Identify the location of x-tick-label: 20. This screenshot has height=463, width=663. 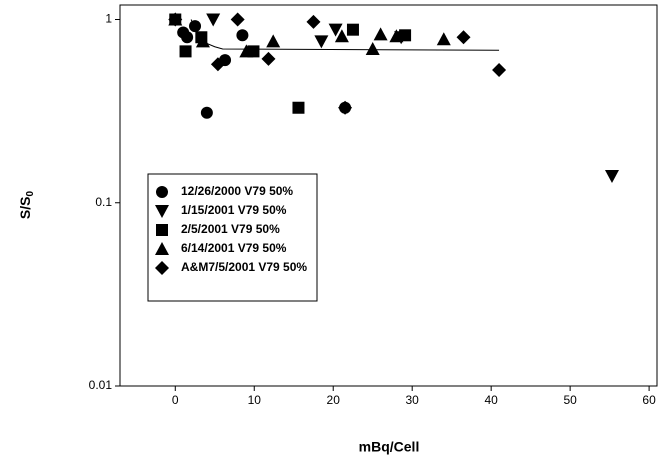
(334, 400).